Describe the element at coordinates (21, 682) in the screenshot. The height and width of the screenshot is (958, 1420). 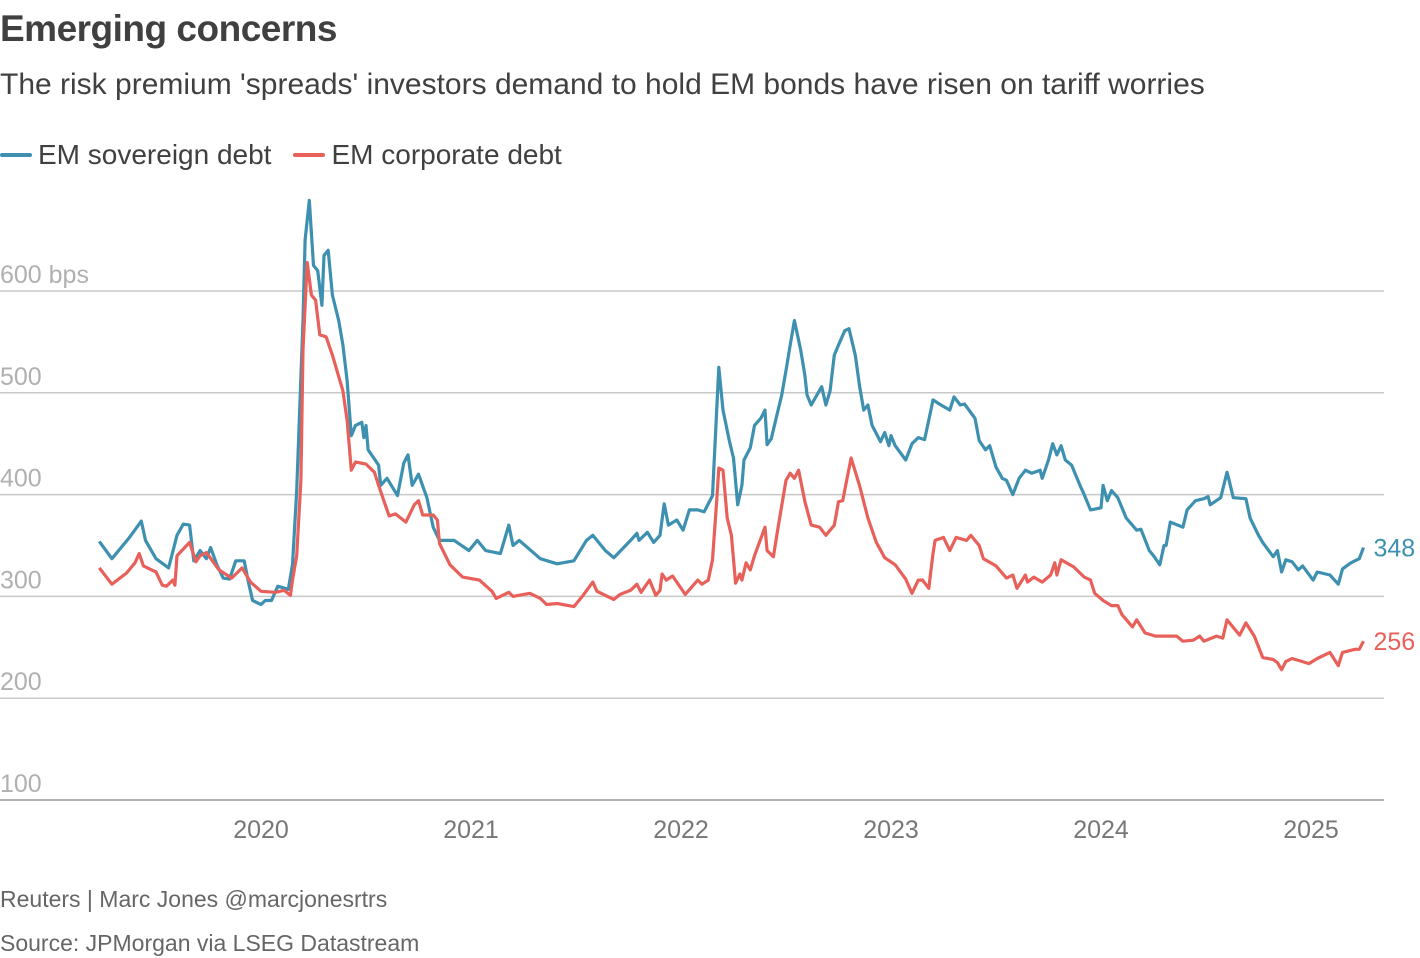
I see `y-tick-label: 200` at that location.